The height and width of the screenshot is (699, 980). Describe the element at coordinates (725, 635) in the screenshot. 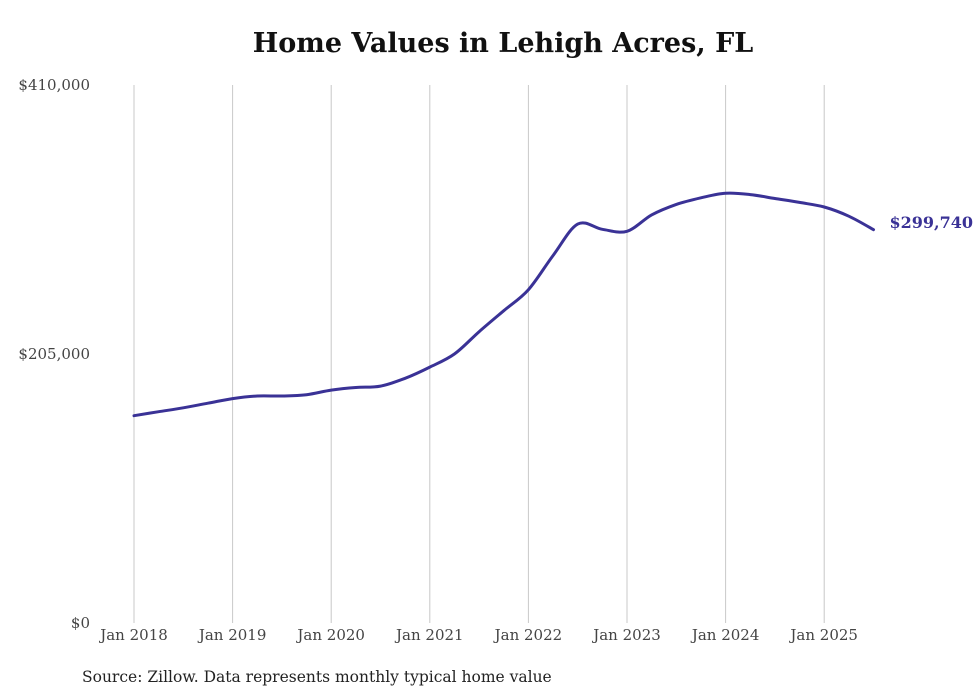

I see `x-tick-label: Jan 2024` at that location.